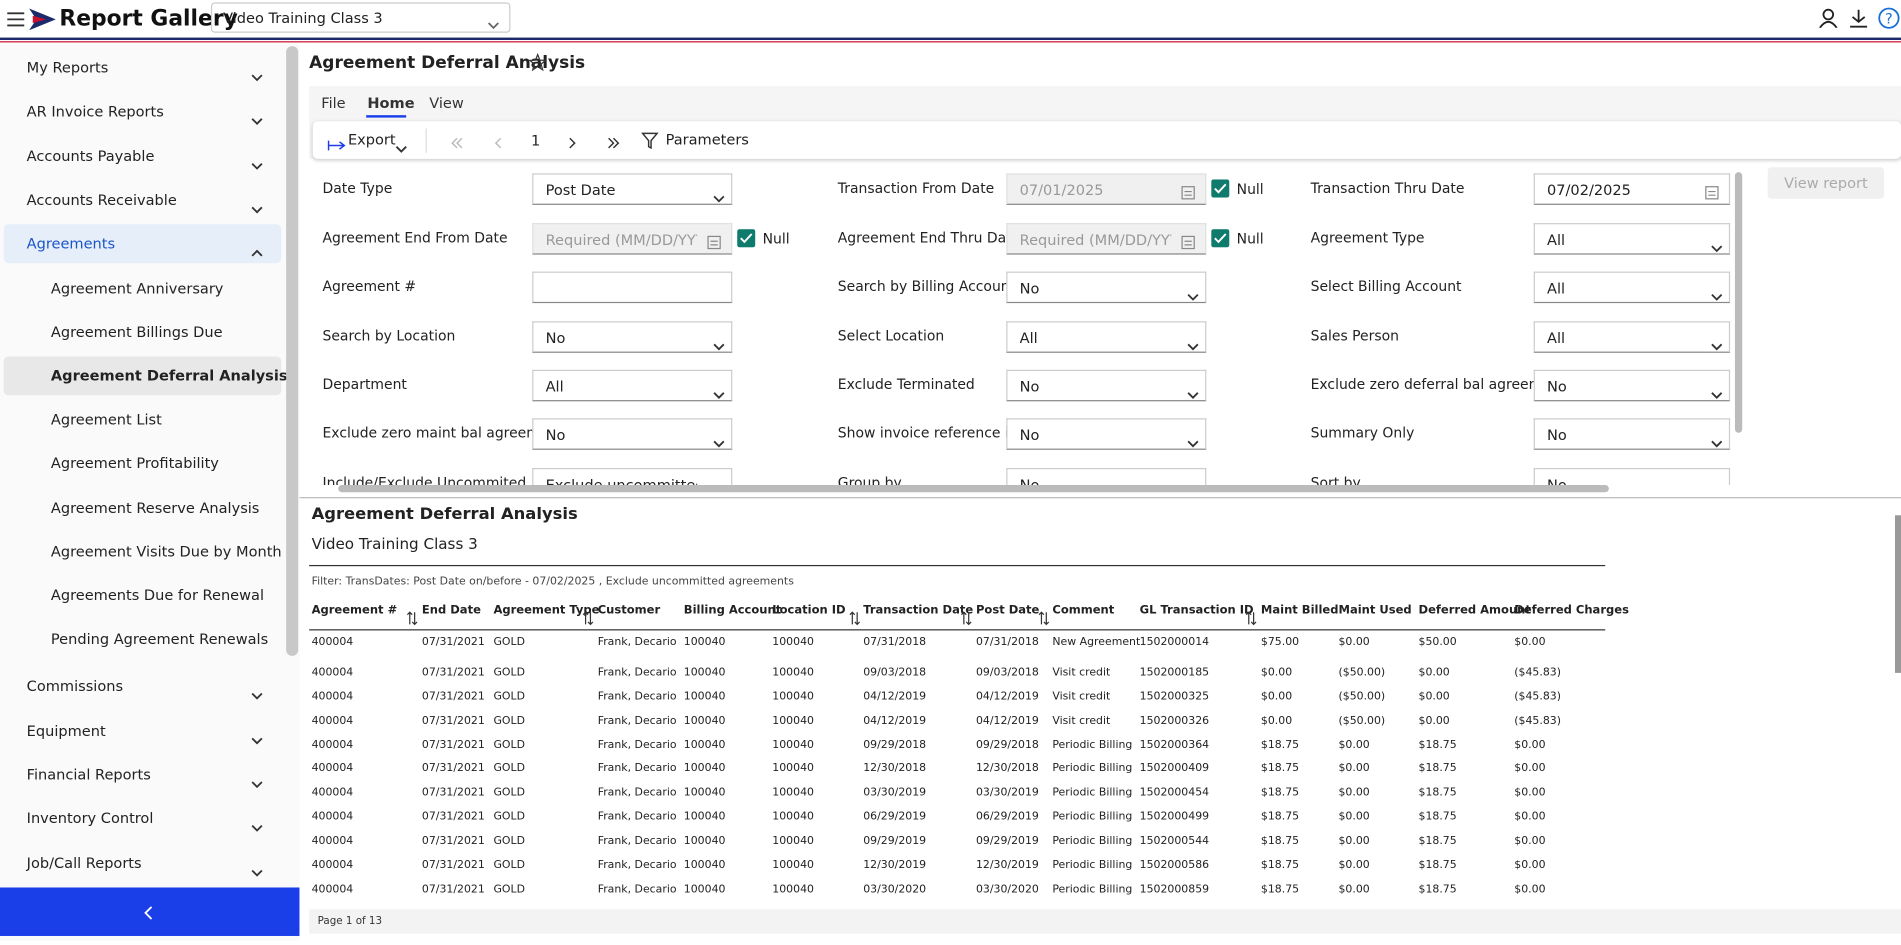 The width and height of the screenshot is (1901, 945). What do you see at coordinates (101, 200) in the screenshot?
I see `nav-section: Accounts Receivable` at bounding box center [101, 200].